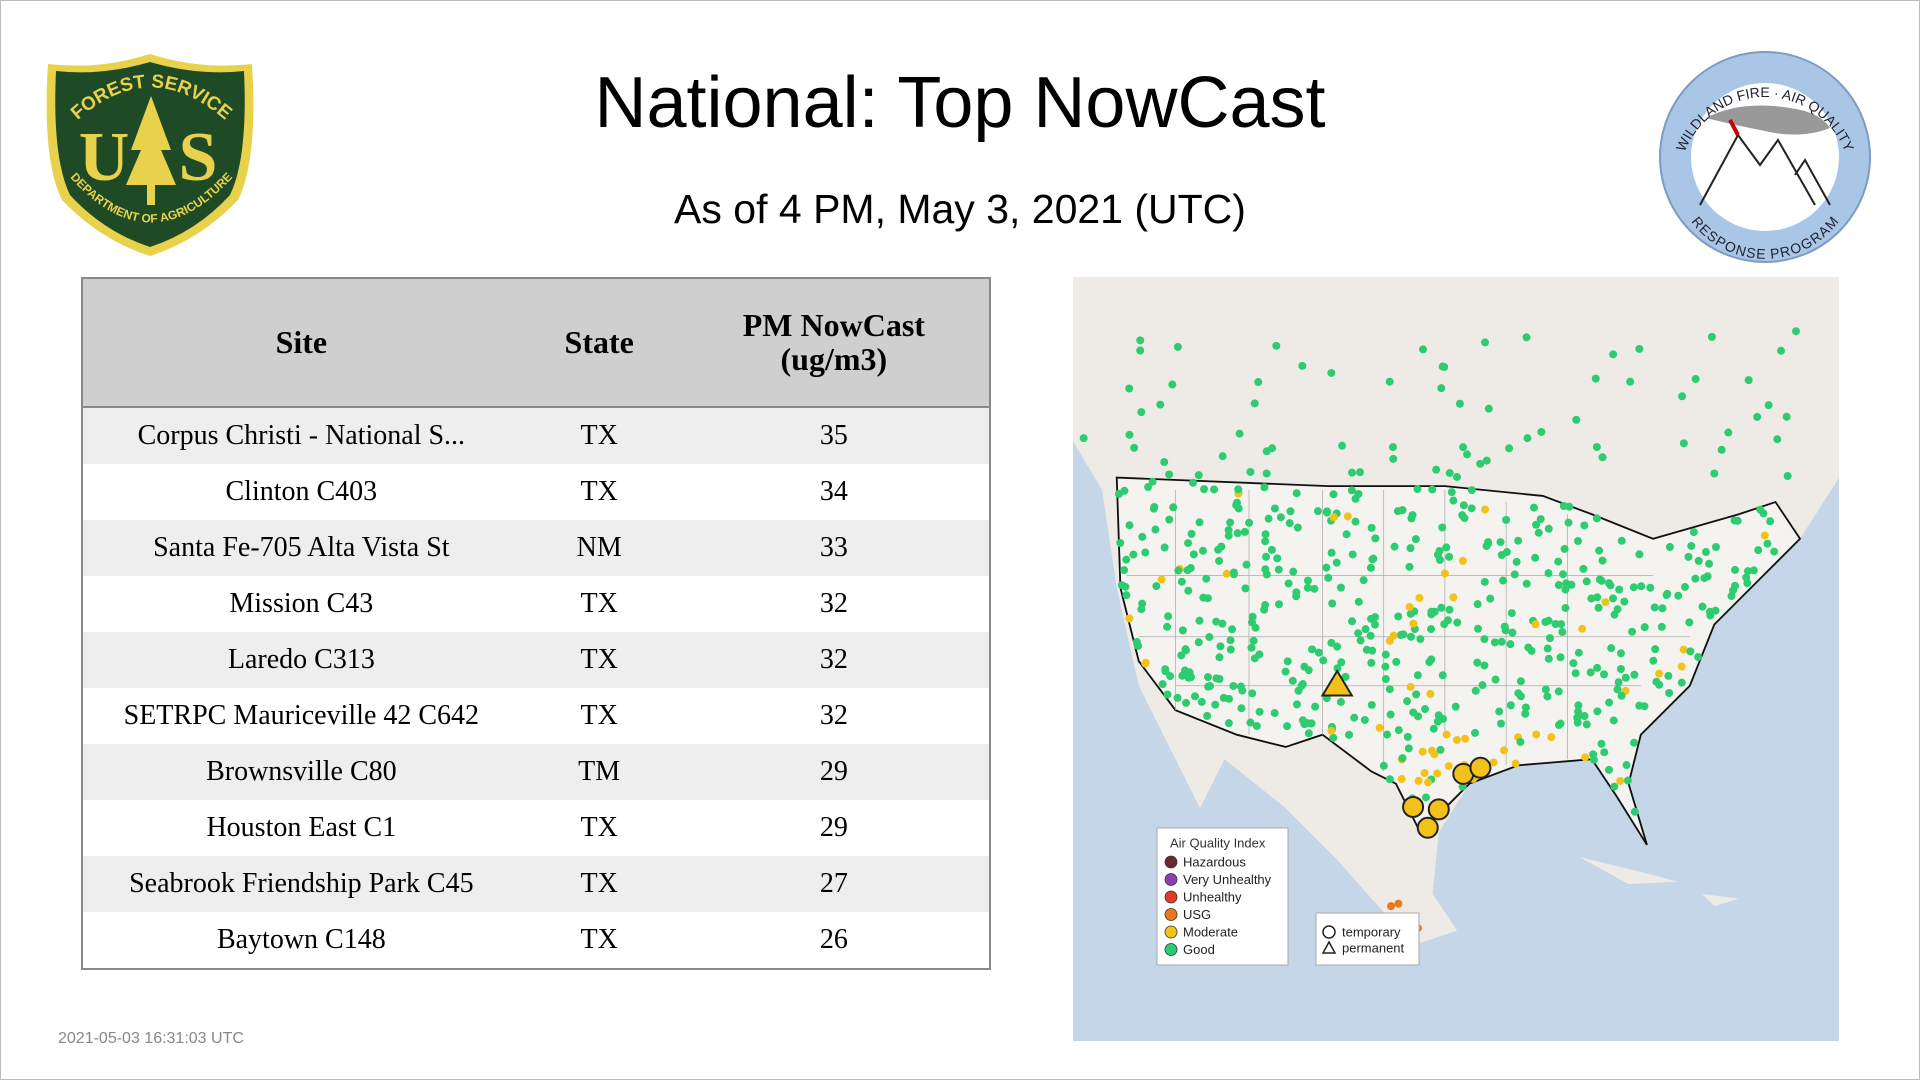 The height and width of the screenshot is (1080, 1920). What do you see at coordinates (599, 491) in the screenshot?
I see `state-cell: TX` at bounding box center [599, 491].